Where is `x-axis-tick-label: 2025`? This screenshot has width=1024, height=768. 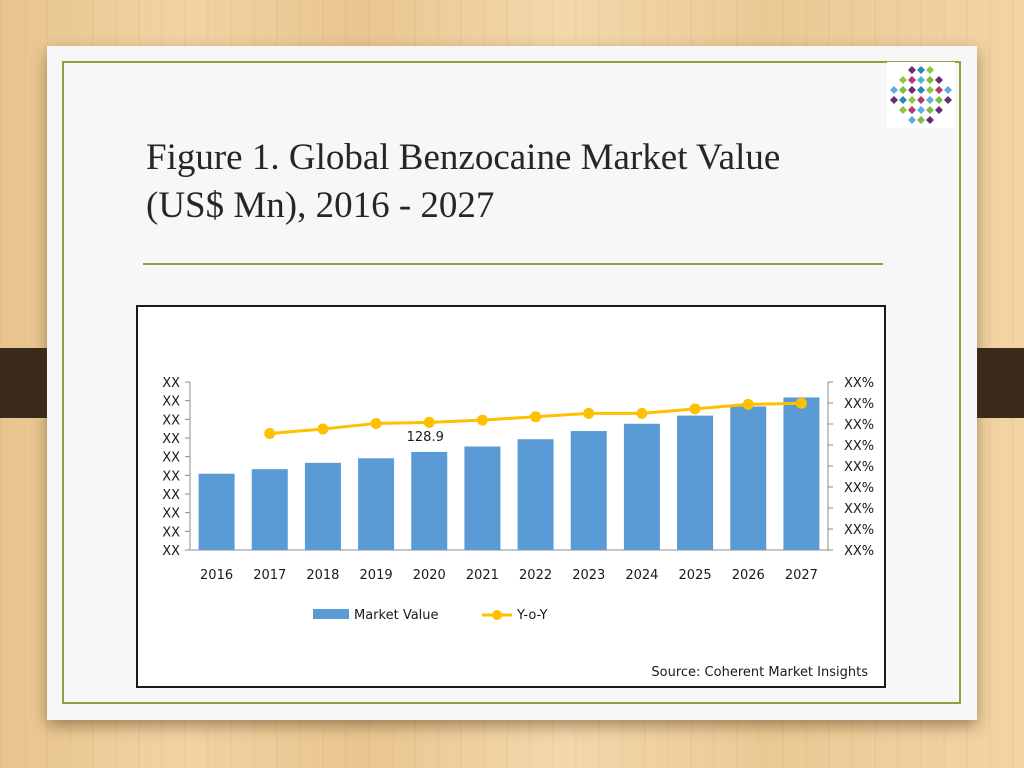
x-axis-tick-label: 2025 is located at coordinates (695, 575).